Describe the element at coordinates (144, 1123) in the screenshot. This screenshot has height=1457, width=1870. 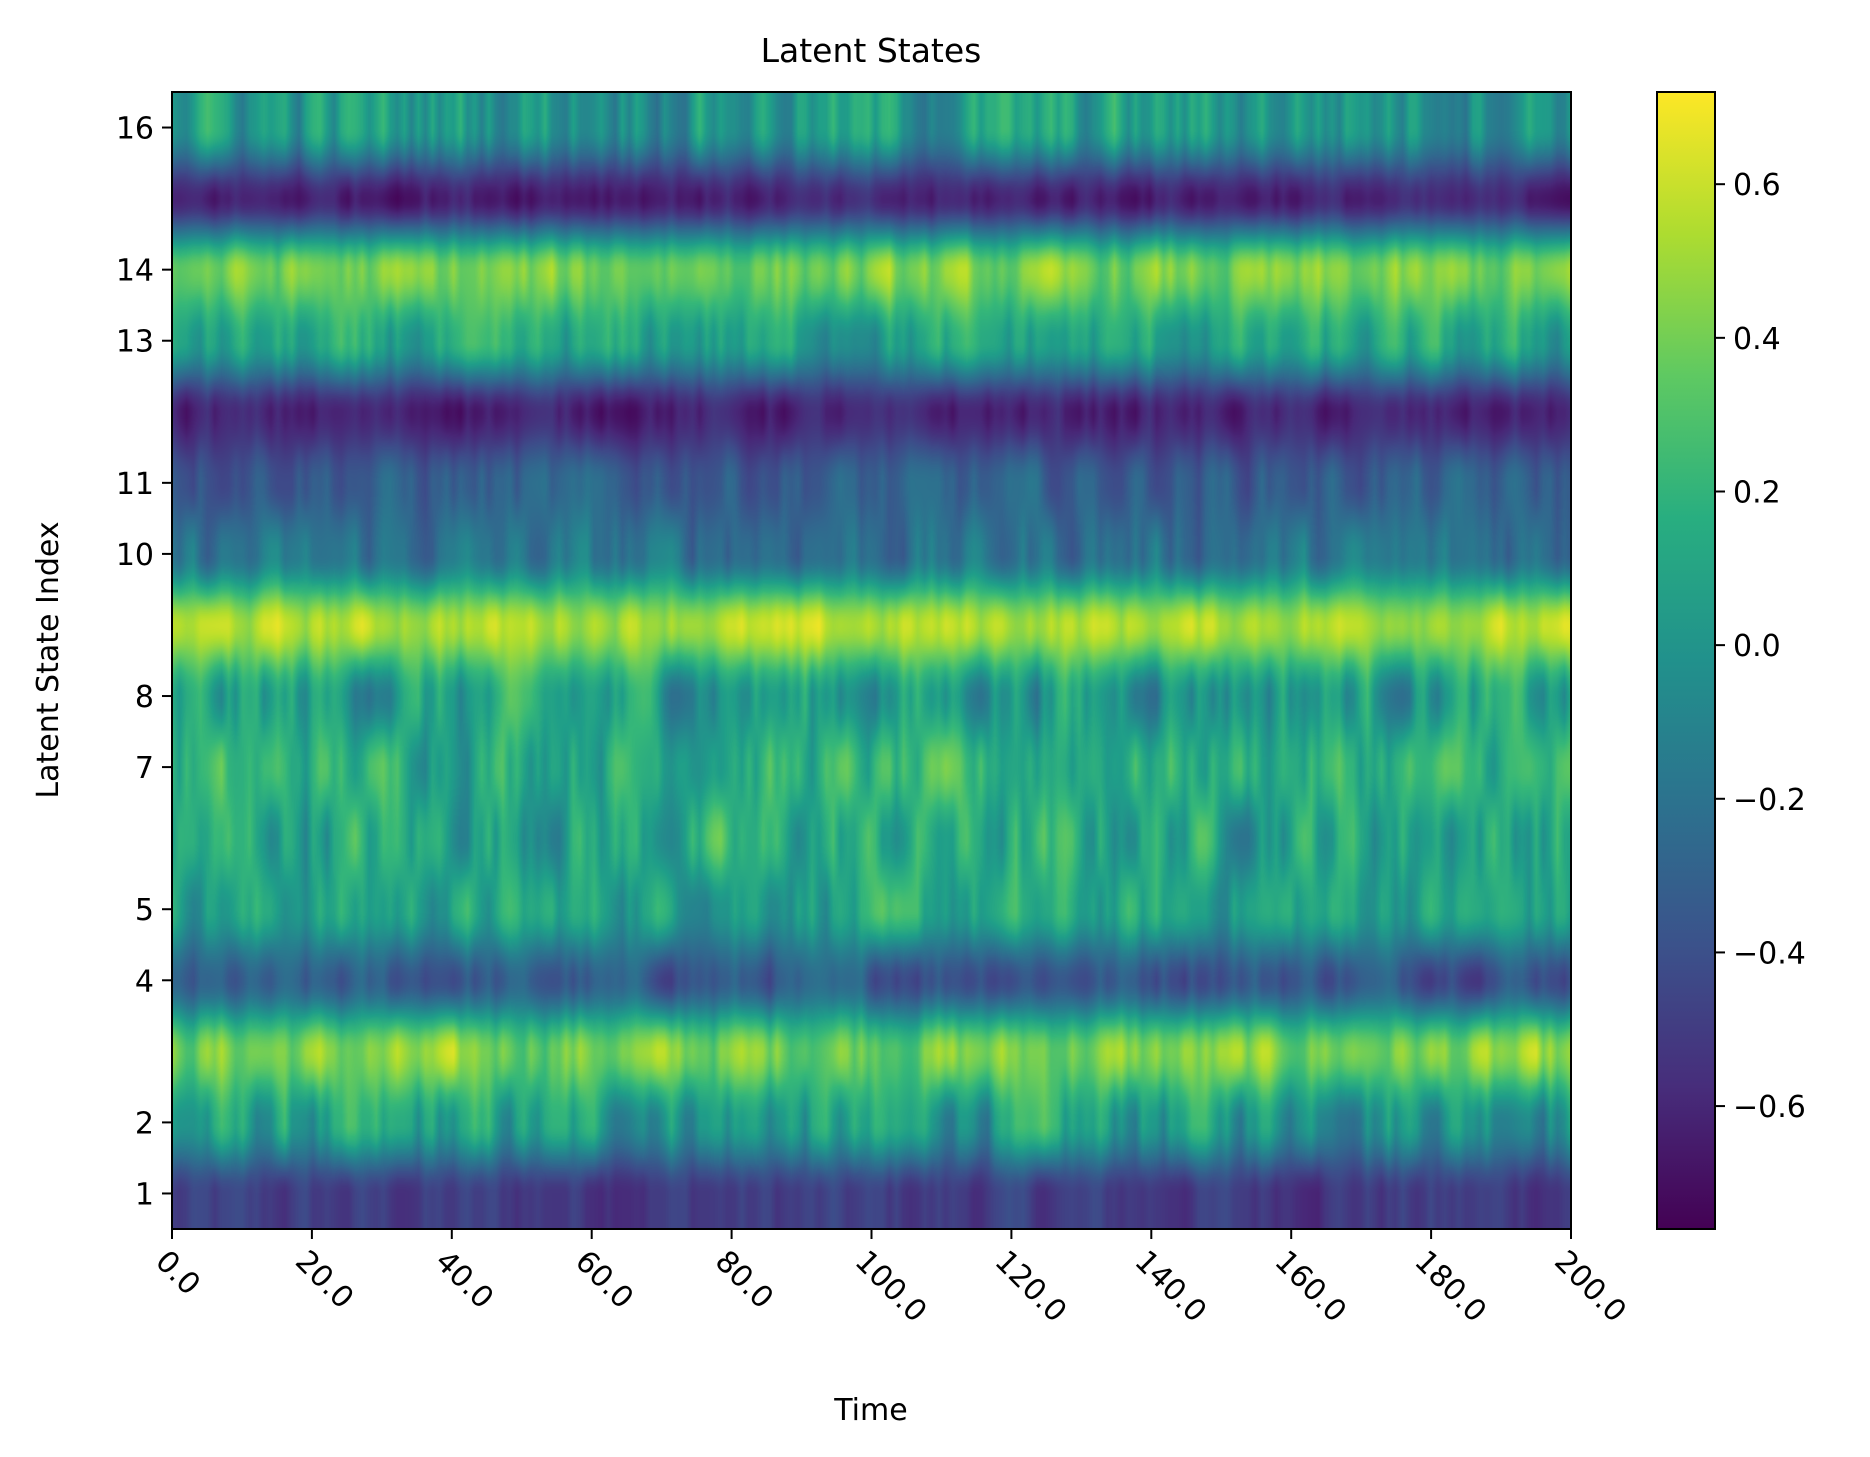
I see `y-tick-label: 2` at that location.